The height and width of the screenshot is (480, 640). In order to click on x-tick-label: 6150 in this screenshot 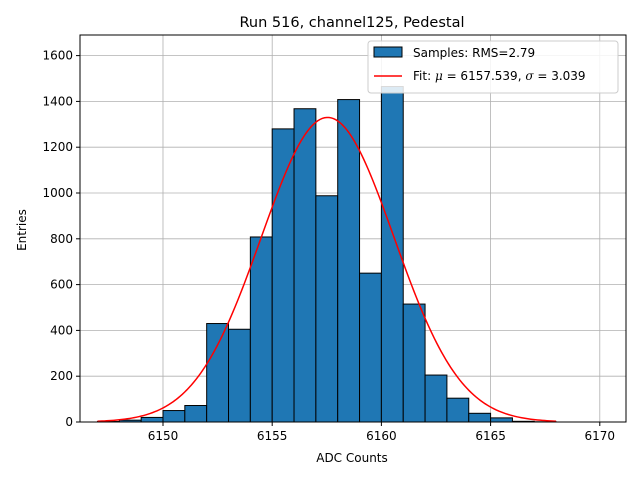, I will do `click(163, 436)`.